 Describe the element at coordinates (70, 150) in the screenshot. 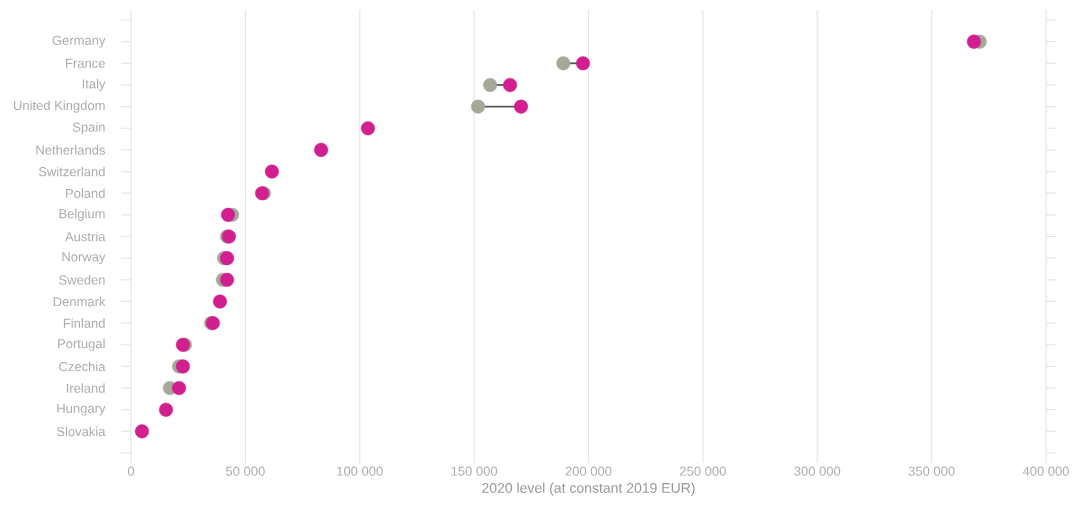

I see `y-tick-label: Netherlands` at that location.